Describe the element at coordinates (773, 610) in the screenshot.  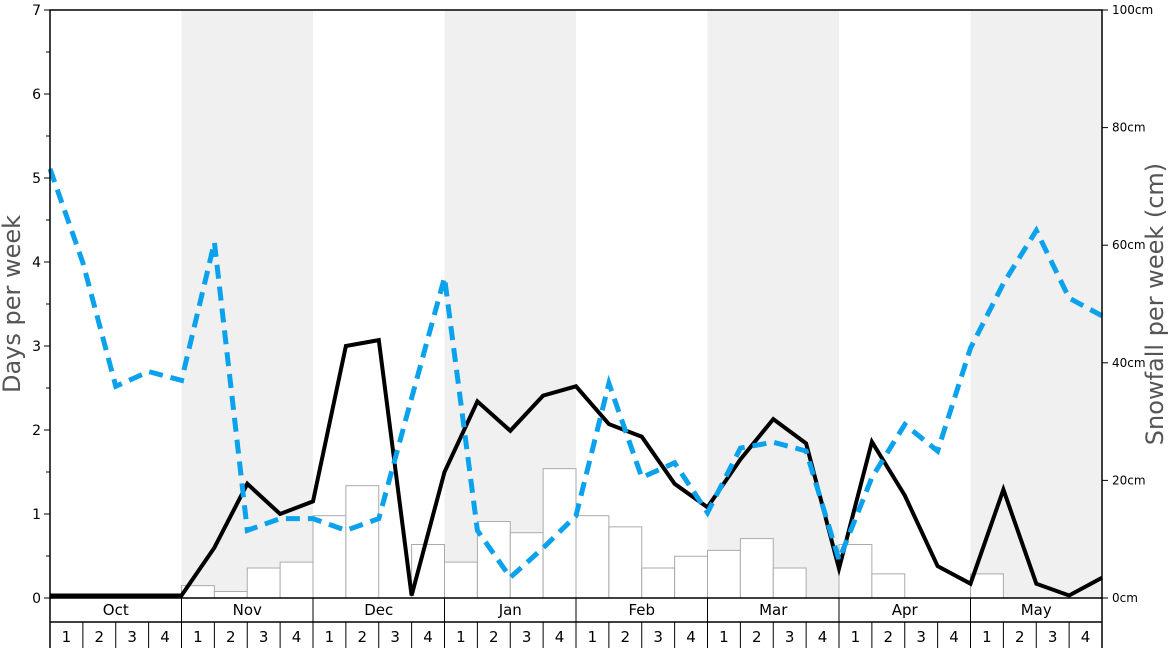
I see `month-label-mar: Mar` at that location.